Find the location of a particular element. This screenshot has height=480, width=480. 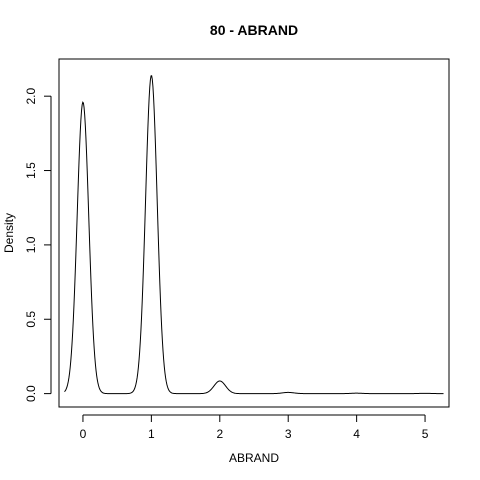

y-tick-label: 2.0 is located at coordinates (31, 96).